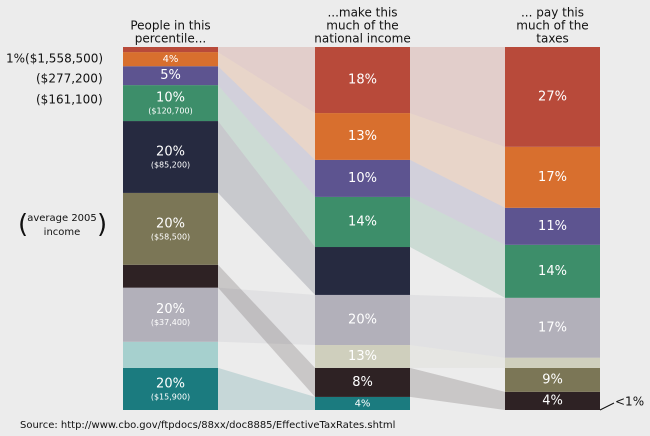 The image size is (650, 436). Describe the element at coordinates (102, 225) in the screenshot. I see `paren: )` at that location.